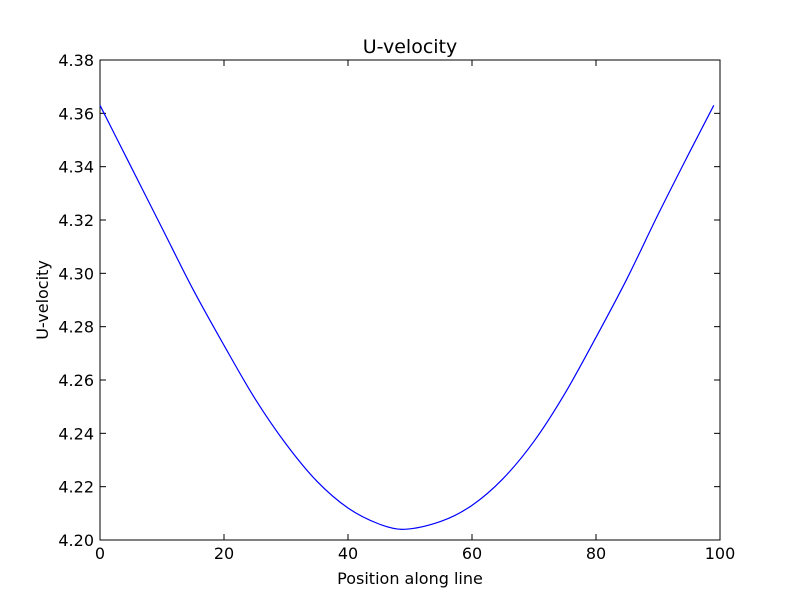  What do you see at coordinates (348, 553) in the screenshot?
I see `x-tick-label: 40` at bounding box center [348, 553].